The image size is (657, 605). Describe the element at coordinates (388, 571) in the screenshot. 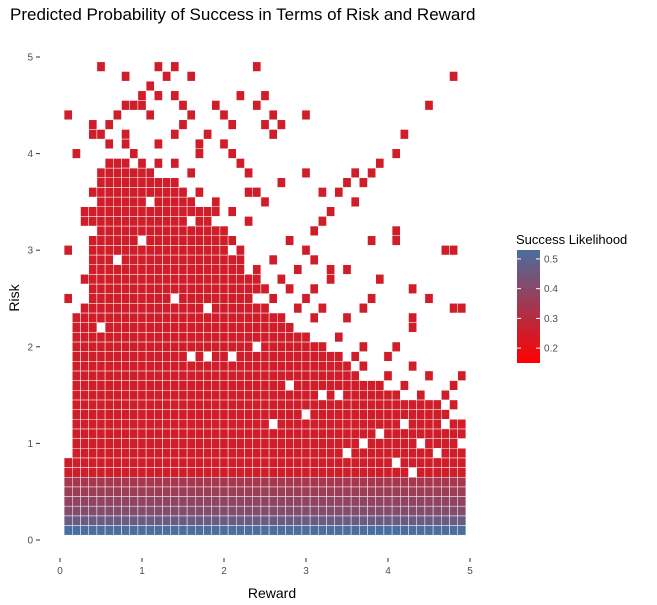

I see `x-tick-label: 4` at that location.